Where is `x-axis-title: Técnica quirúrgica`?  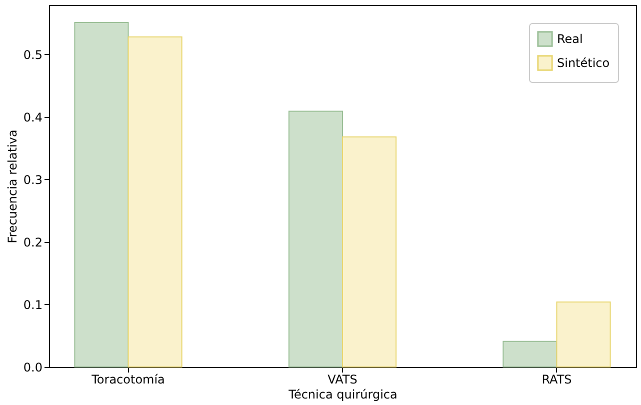
x-axis-title: Técnica quirúrgica is located at coordinates (343, 395).